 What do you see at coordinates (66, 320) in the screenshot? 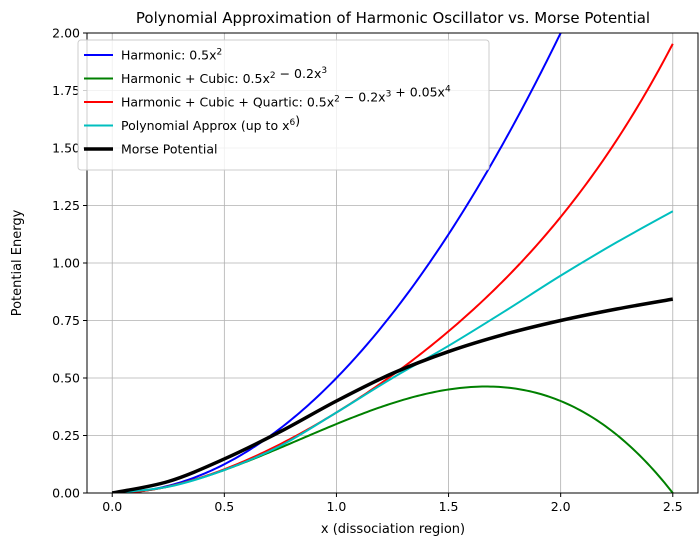
I see `y-tick-label-3: 0.75` at bounding box center [66, 320].